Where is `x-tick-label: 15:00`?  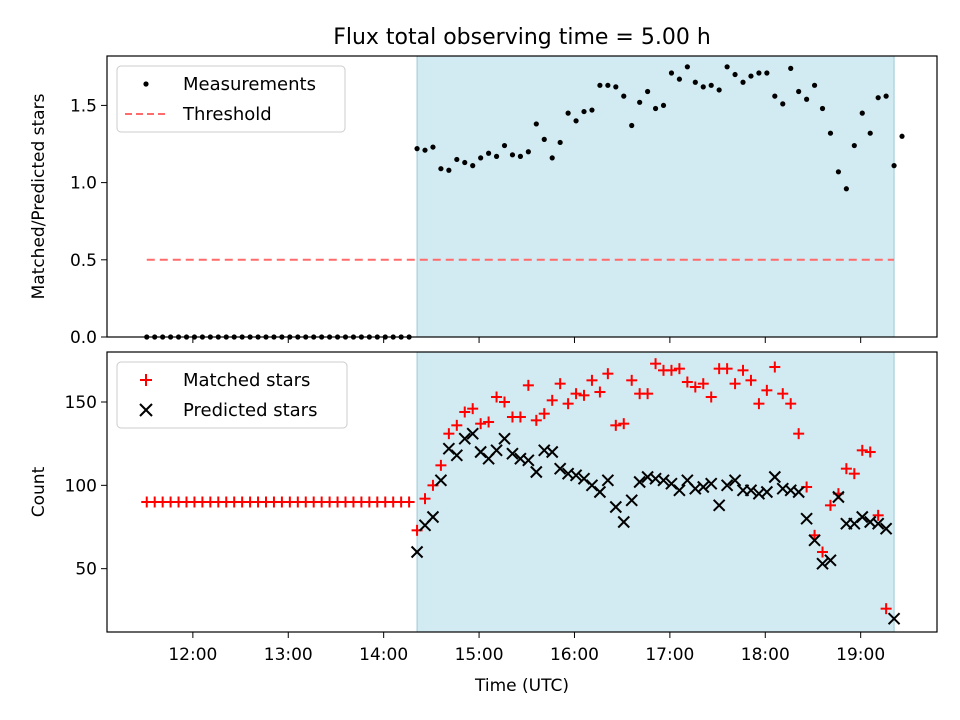 x-tick-label: 15:00 is located at coordinates (479, 655).